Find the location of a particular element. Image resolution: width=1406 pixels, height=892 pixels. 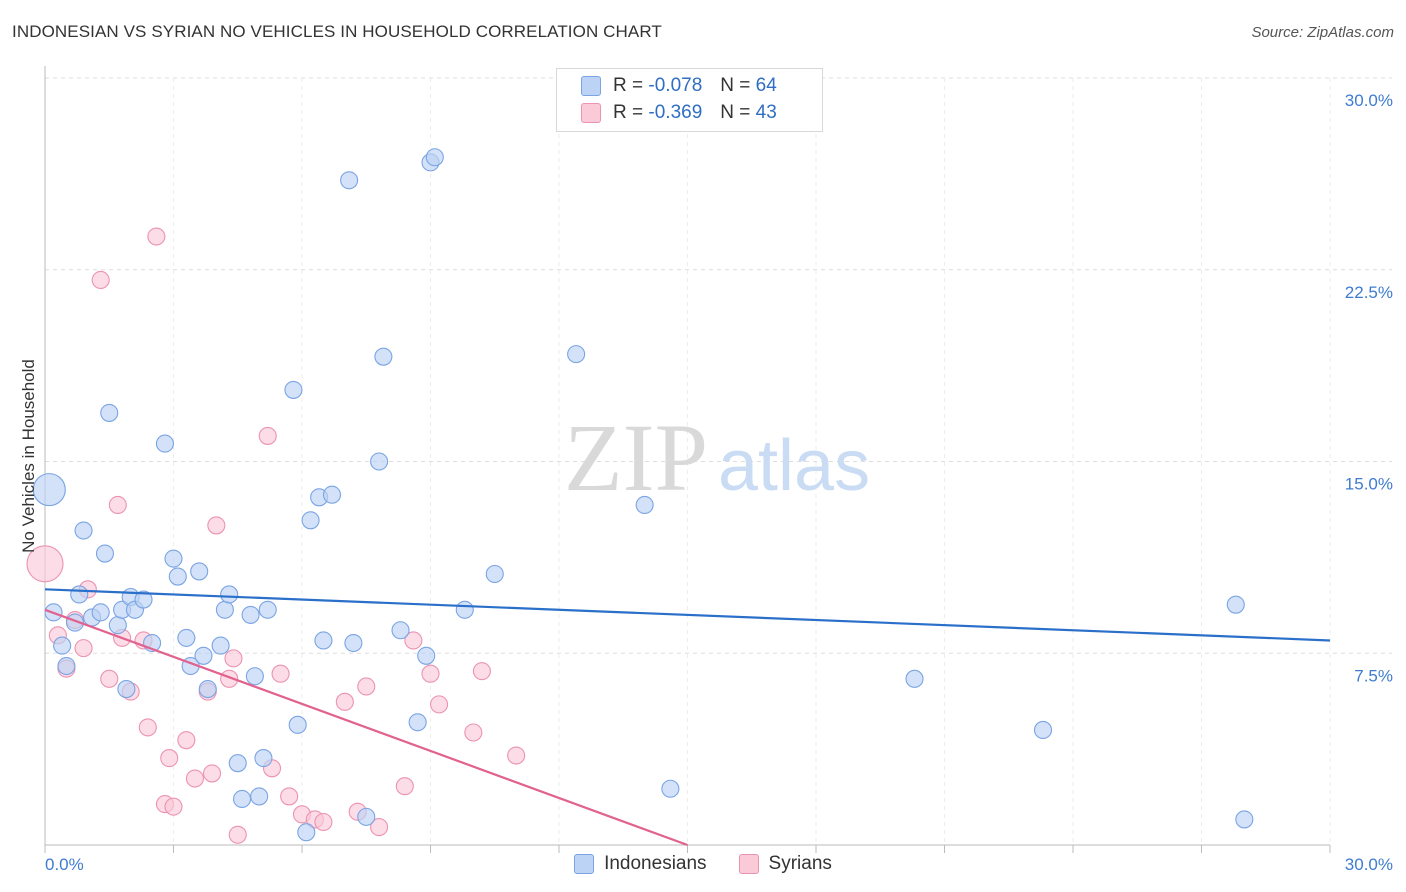

r-value: -0.369 is located at coordinates (675, 112).